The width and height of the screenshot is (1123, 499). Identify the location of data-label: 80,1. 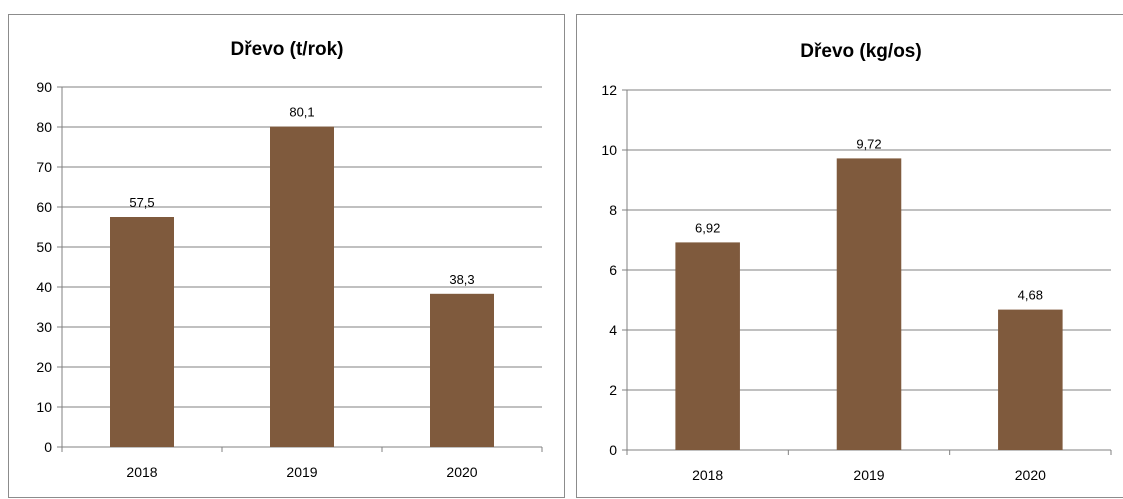
(301, 112).